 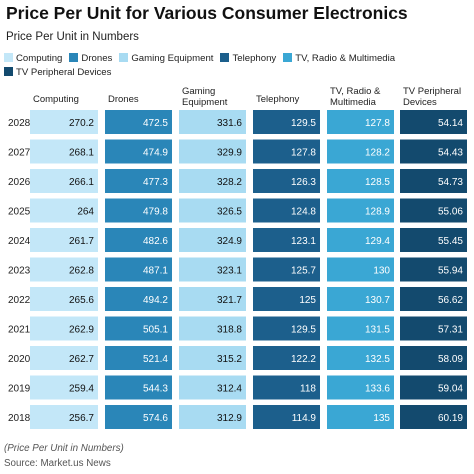 I want to click on cell-value: 56.62, so click(x=450, y=300).